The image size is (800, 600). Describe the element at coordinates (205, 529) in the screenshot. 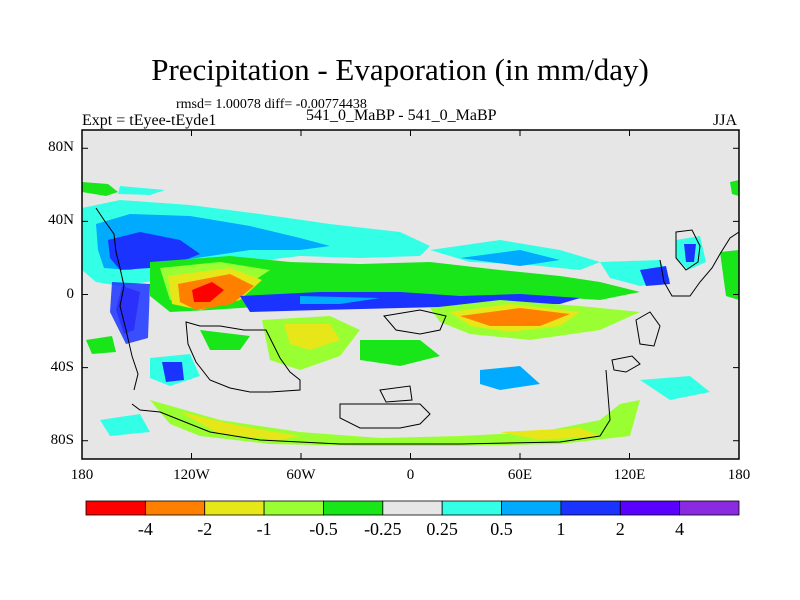

I see `colorbar-tick-label: -2` at that location.